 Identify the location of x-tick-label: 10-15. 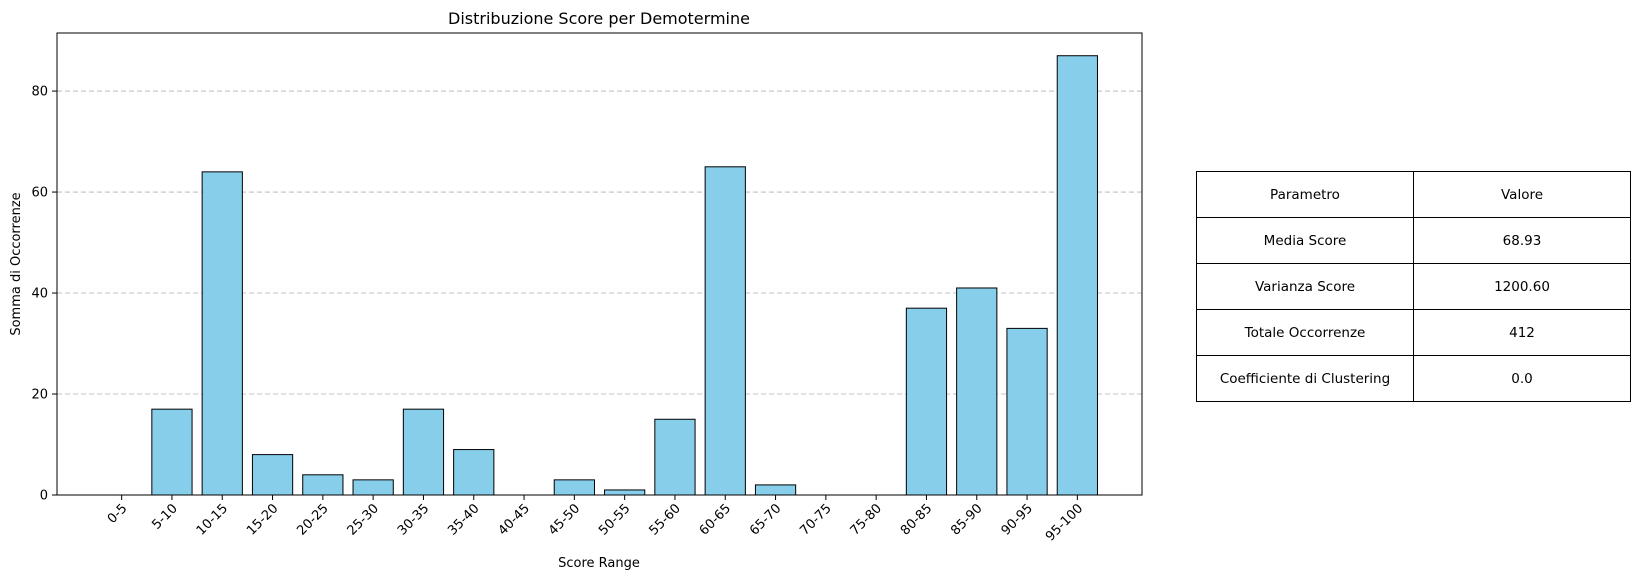
(212, 519).